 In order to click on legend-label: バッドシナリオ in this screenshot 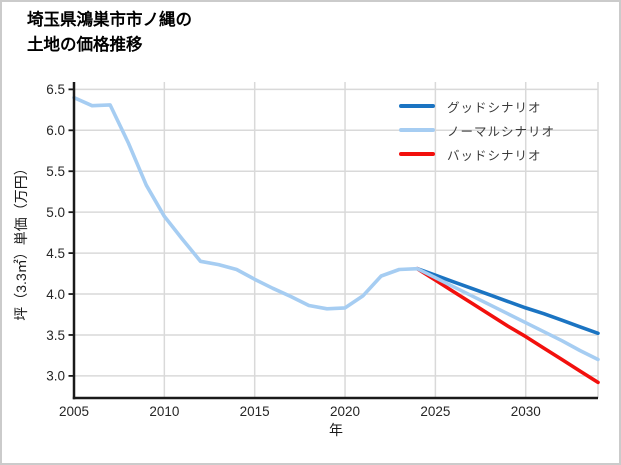, I will do `click(494, 155)`.